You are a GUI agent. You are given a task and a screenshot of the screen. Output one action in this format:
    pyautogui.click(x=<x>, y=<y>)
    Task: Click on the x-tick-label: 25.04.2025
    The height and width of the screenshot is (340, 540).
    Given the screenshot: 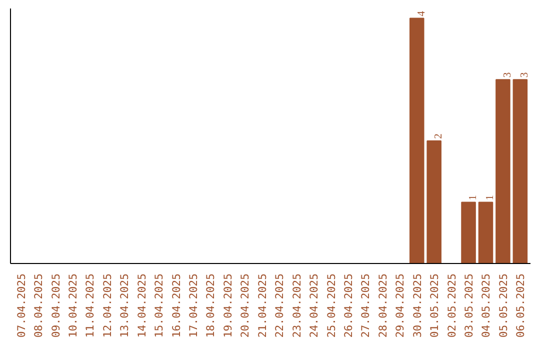 What is the action you would take?
    pyautogui.click(x=331, y=306)
    